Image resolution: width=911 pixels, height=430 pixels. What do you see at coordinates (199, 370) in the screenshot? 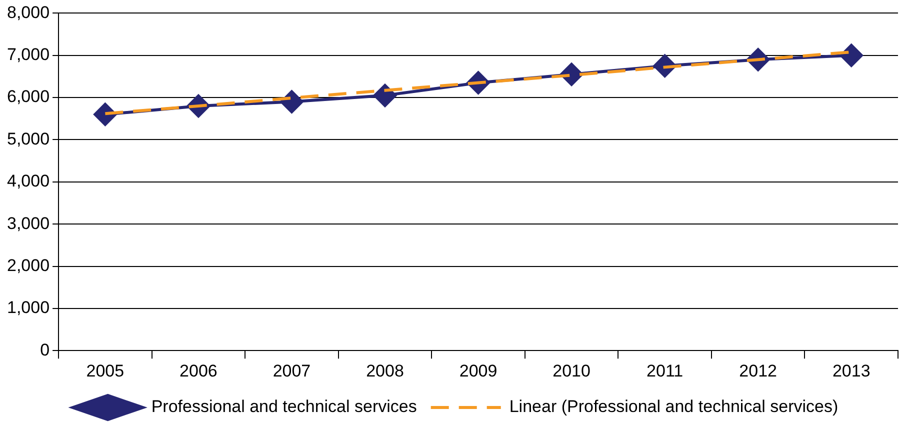
I see `x-tick-label: 2006` at bounding box center [199, 370].